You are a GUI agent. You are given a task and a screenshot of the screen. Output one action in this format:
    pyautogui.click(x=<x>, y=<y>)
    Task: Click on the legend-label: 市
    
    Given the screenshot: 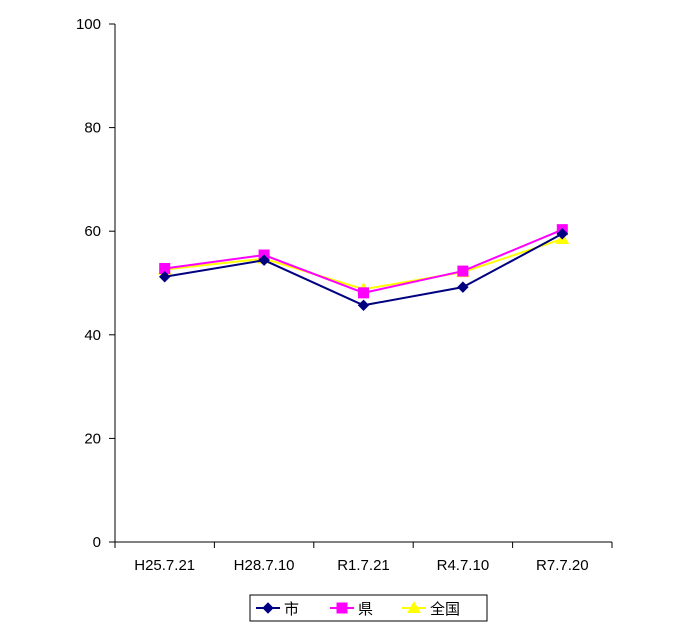 What is the action you would take?
    pyautogui.click(x=291, y=609)
    